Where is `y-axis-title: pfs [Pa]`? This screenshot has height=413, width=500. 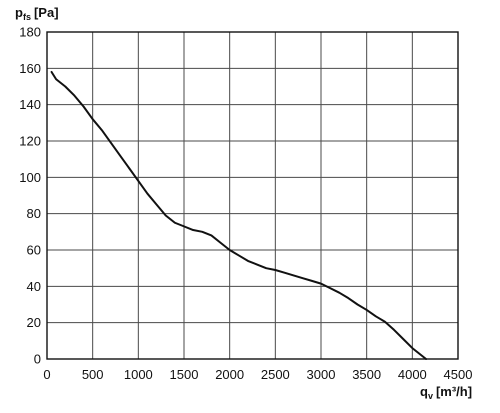 y-axis-title: pfs [Pa] is located at coordinates (37, 13).